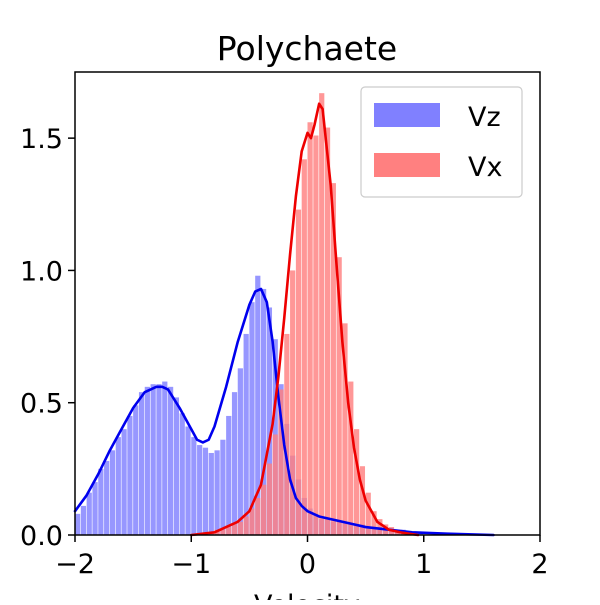  What do you see at coordinates (41, 139) in the screenshot?
I see `y-tick-label: 1.5` at bounding box center [41, 139].